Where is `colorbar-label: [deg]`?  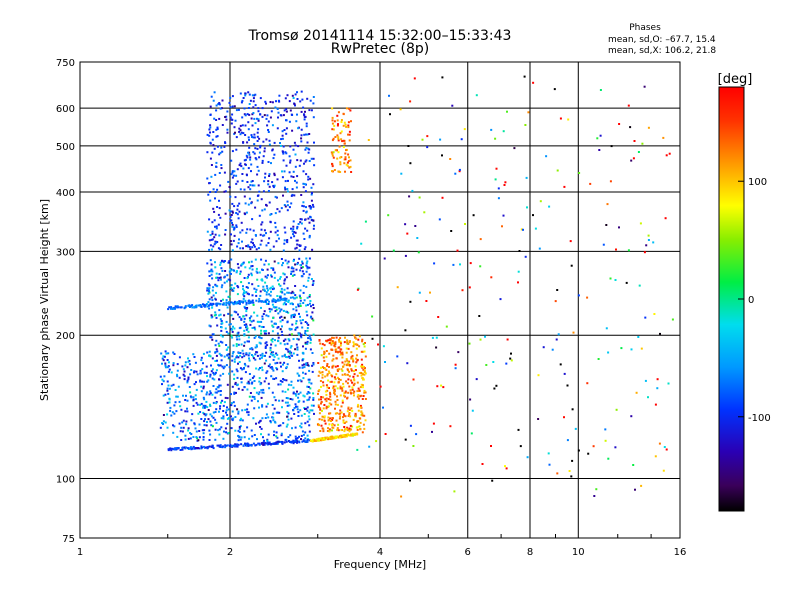 colorbar-label: [deg] is located at coordinates (735, 79).